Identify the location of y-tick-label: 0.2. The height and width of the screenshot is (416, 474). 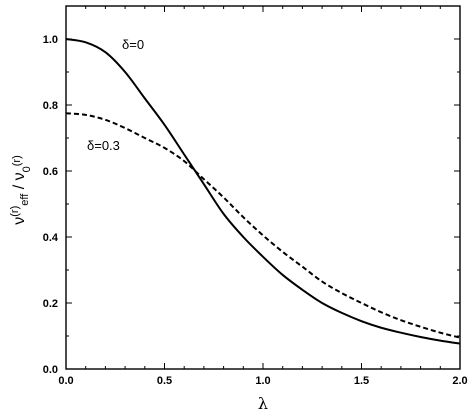
(50, 304).